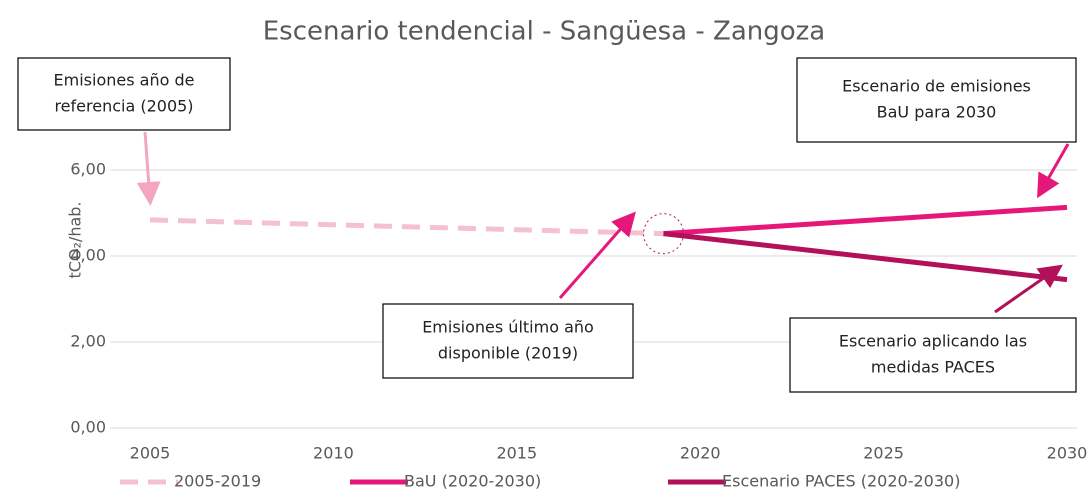  Describe the element at coordinates (88, 169) in the screenshot. I see `y-tick-label: 6,00` at that location.